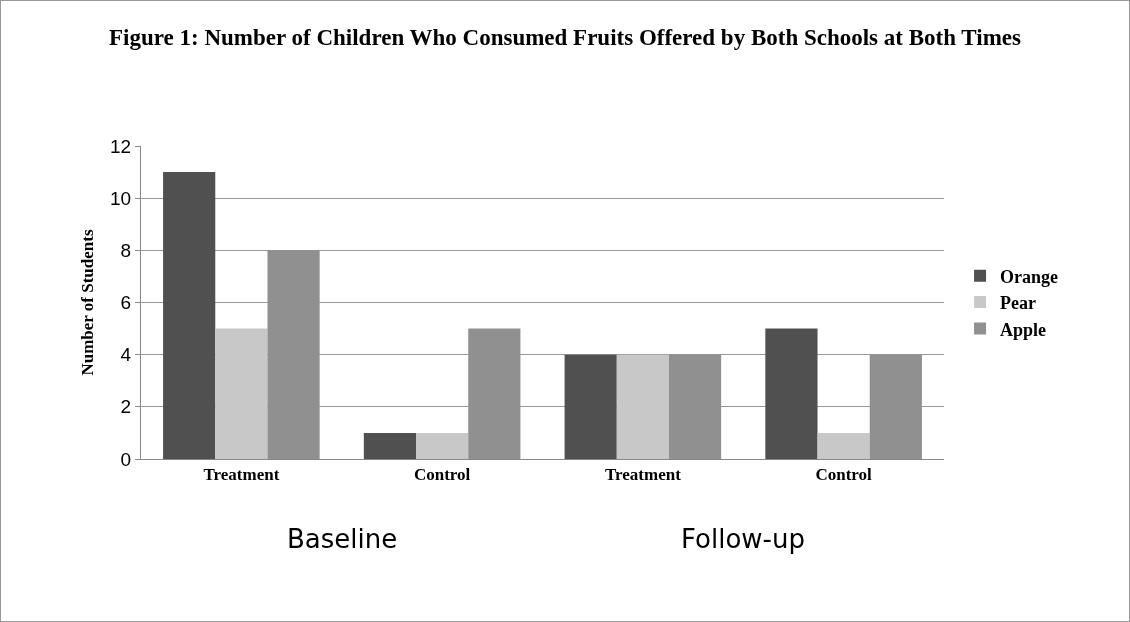  What do you see at coordinates (121, 146) in the screenshot?
I see `y-tick-label: 12` at bounding box center [121, 146].